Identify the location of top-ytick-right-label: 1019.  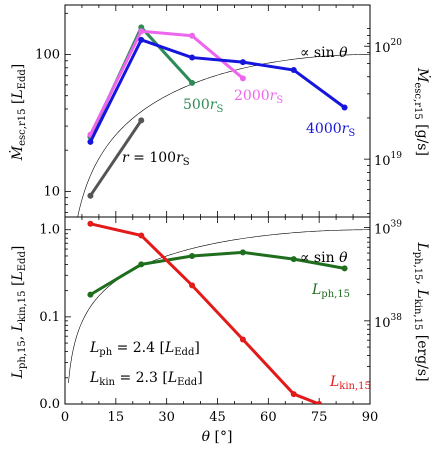
(388, 160).